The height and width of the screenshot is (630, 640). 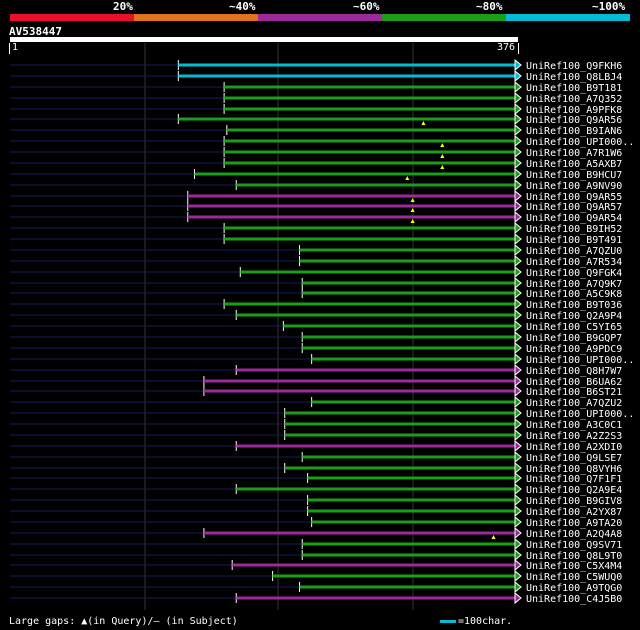 I want to click on hit-label: UniRef100_Q9AR55, so click(x=574, y=197).